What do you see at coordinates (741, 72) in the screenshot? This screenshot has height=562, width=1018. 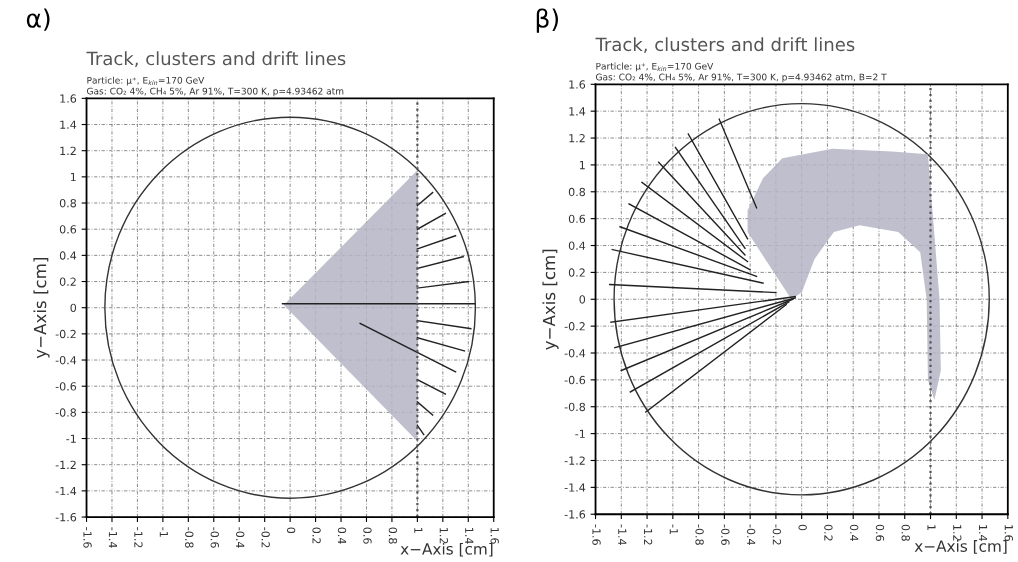 I see `chart-subtitle: Particle: μ⁺, E$_{kin}$=170 GeV Gas: CO₂ 4%, CH₄ 5%, Ar 91%, T=300 K, p=4.93462 atm, B=2 T` at bounding box center [741, 72].